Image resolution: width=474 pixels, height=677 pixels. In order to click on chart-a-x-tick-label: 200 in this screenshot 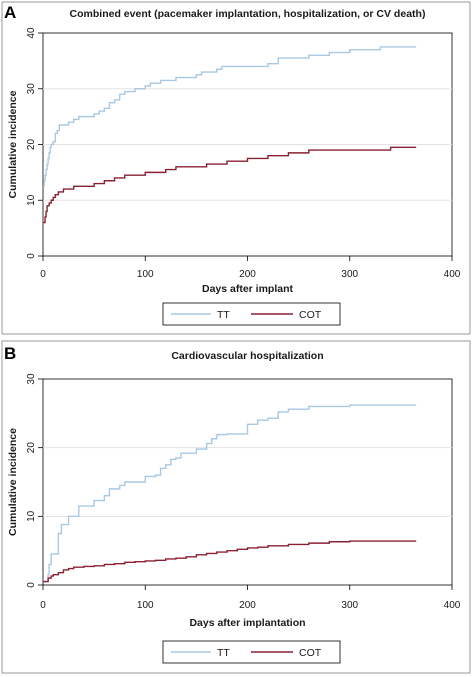, I will do `click(247, 274)`.